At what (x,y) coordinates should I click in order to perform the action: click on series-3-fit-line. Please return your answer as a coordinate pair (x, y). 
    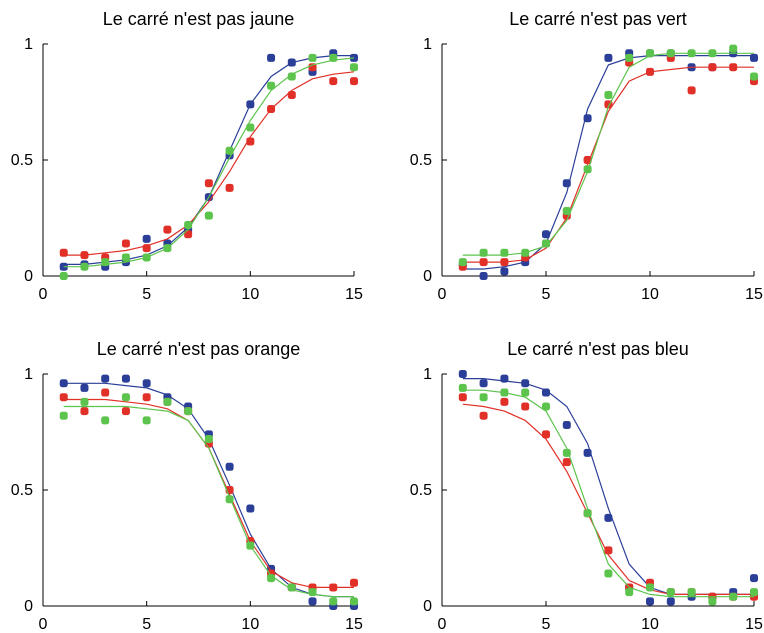
    Looking at the image, I should click on (209, 162).